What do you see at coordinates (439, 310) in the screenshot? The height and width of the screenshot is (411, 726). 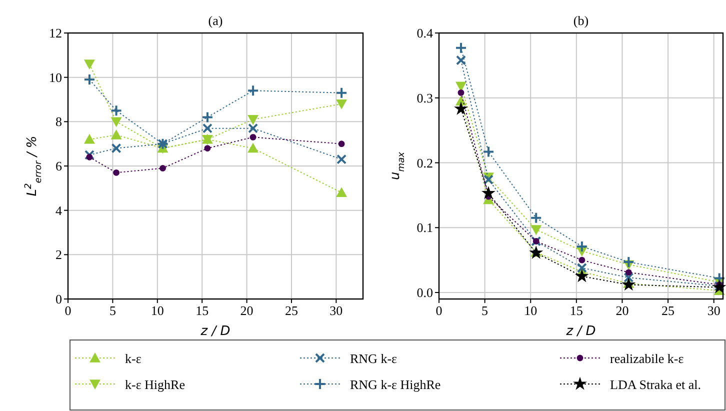 I see `x-tick-label: 0` at bounding box center [439, 310].